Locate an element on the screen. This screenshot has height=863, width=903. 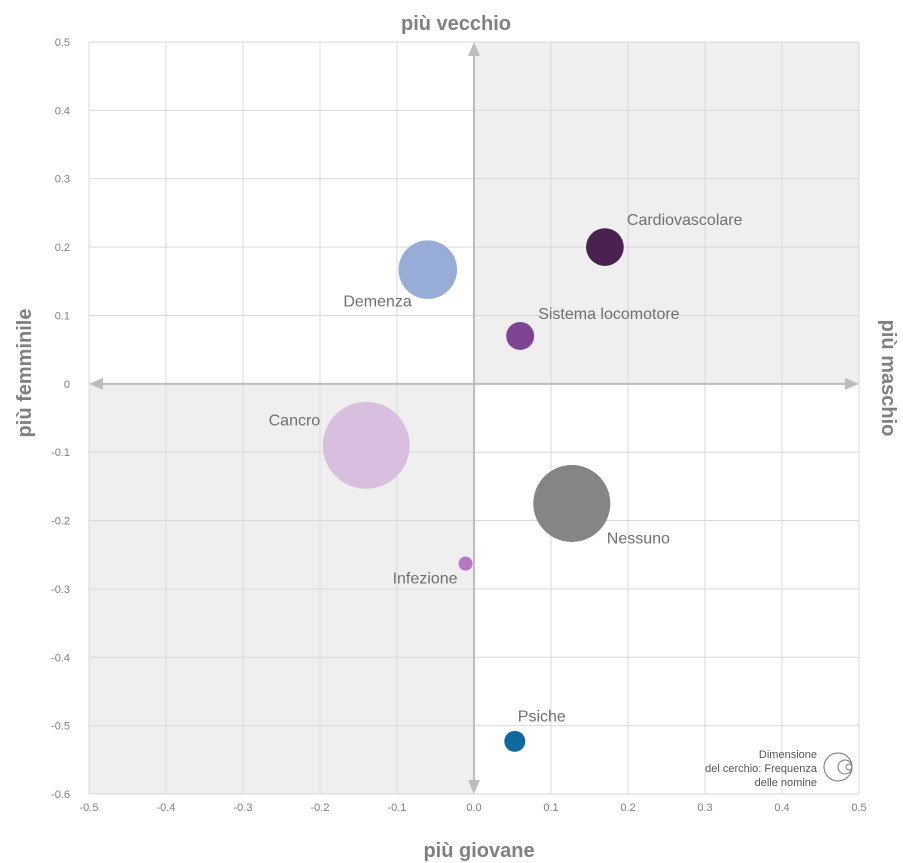
x-tick-label: 0.1 is located at coordinates (550, 808).